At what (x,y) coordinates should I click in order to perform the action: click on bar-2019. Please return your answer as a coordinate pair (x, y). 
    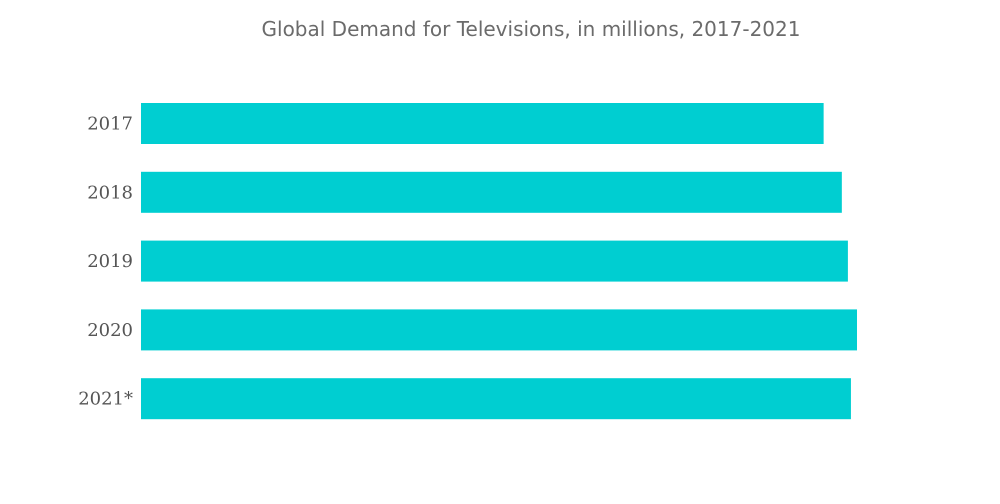
    Looking at the image, I should click on (494, 261).